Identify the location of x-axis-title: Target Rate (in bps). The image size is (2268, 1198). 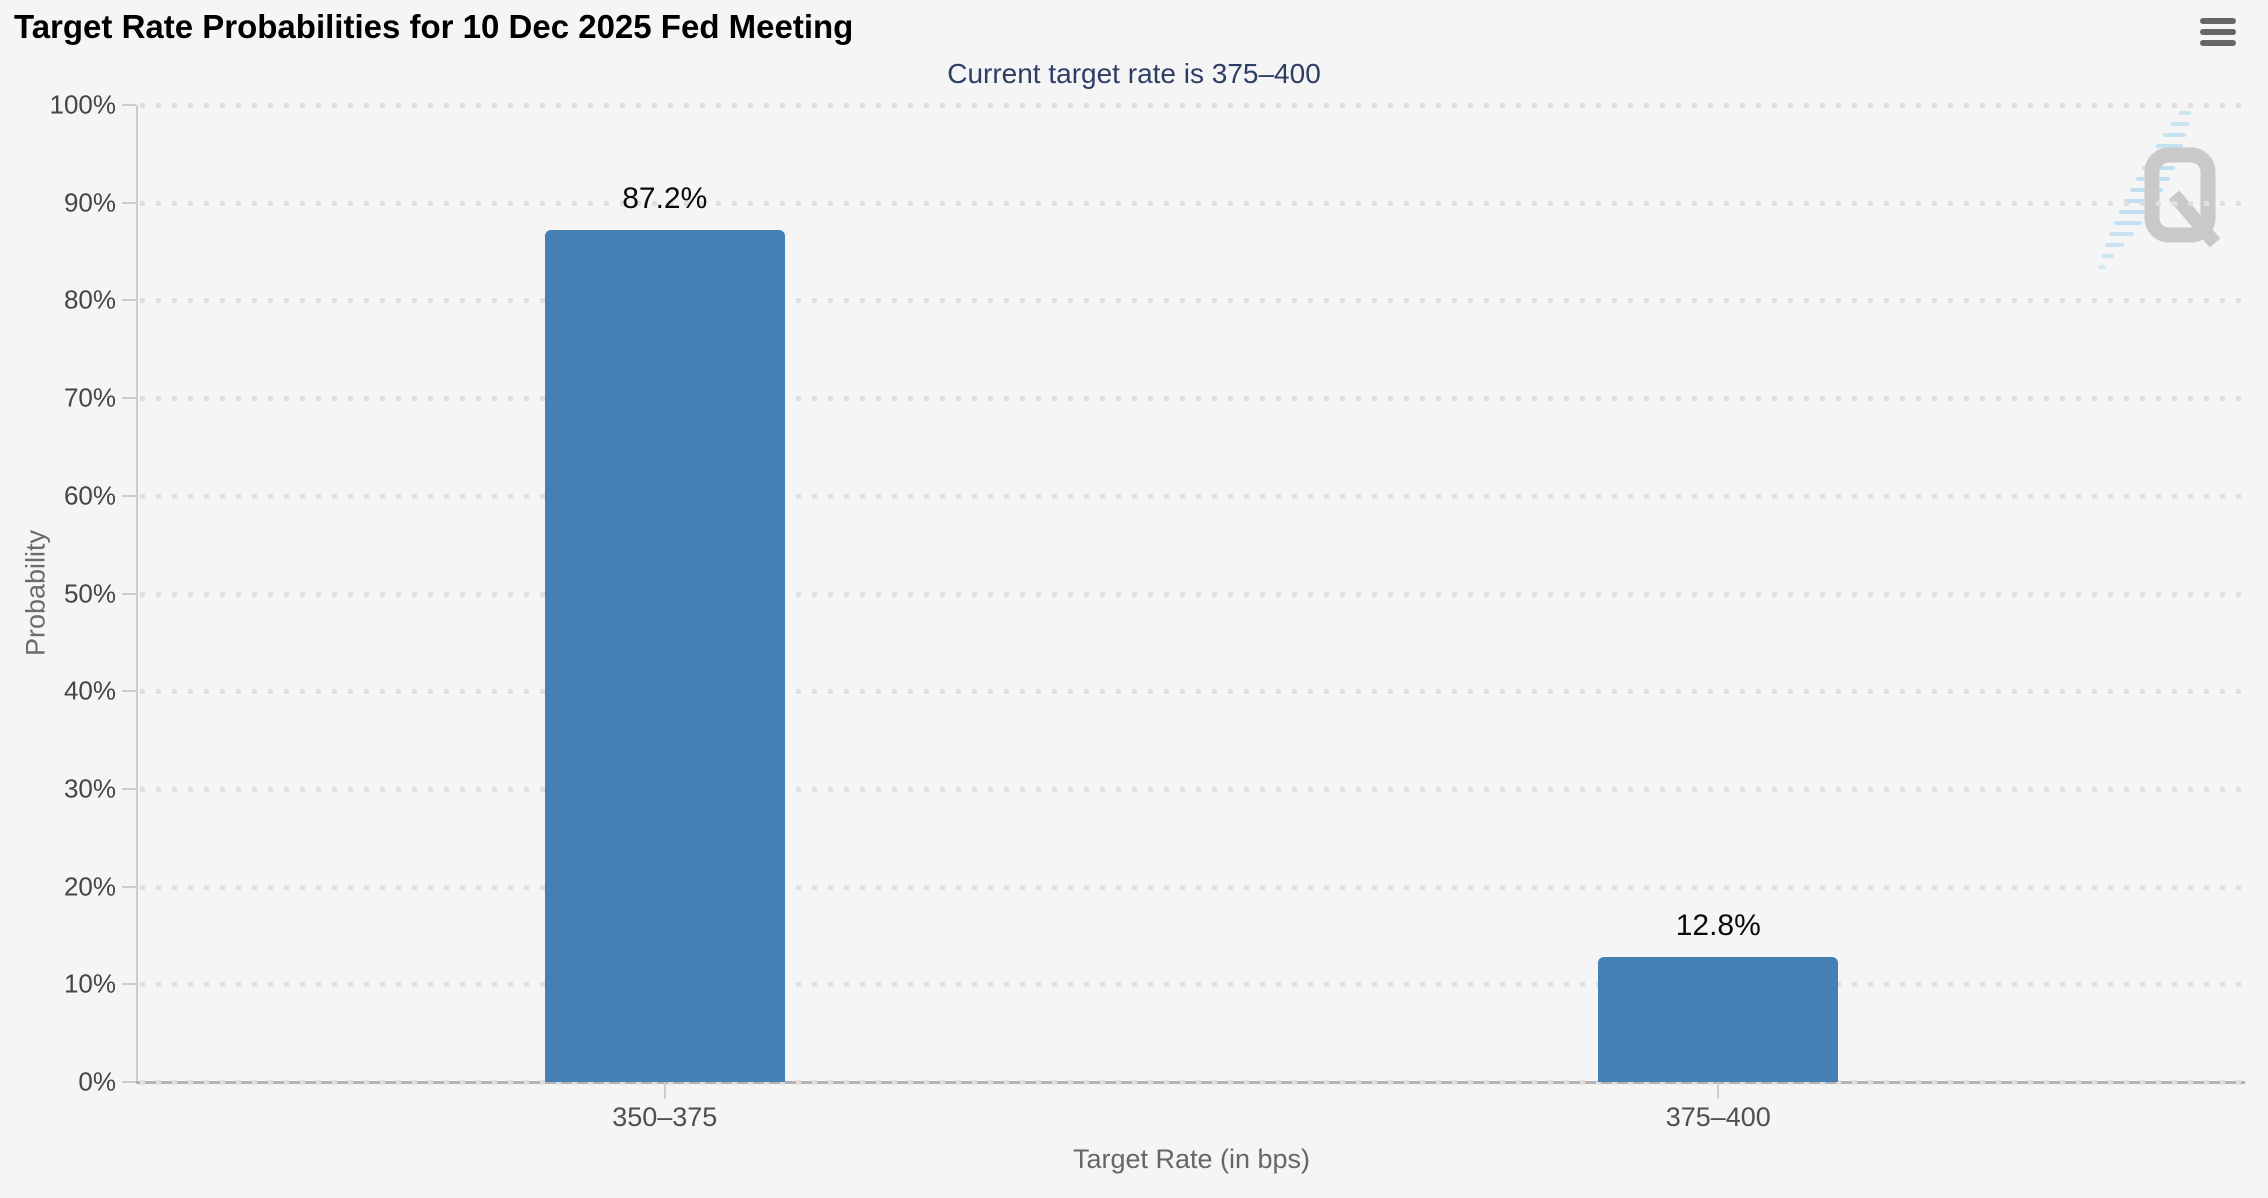
(1191, 1159).